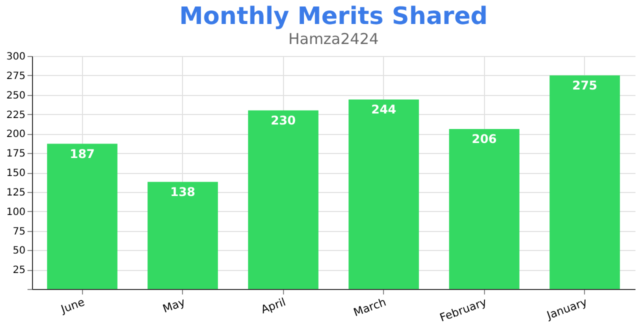  Describe the element at coordinates (19, 251) in the screenshot. I see `y-tick-label: 50` at that location.